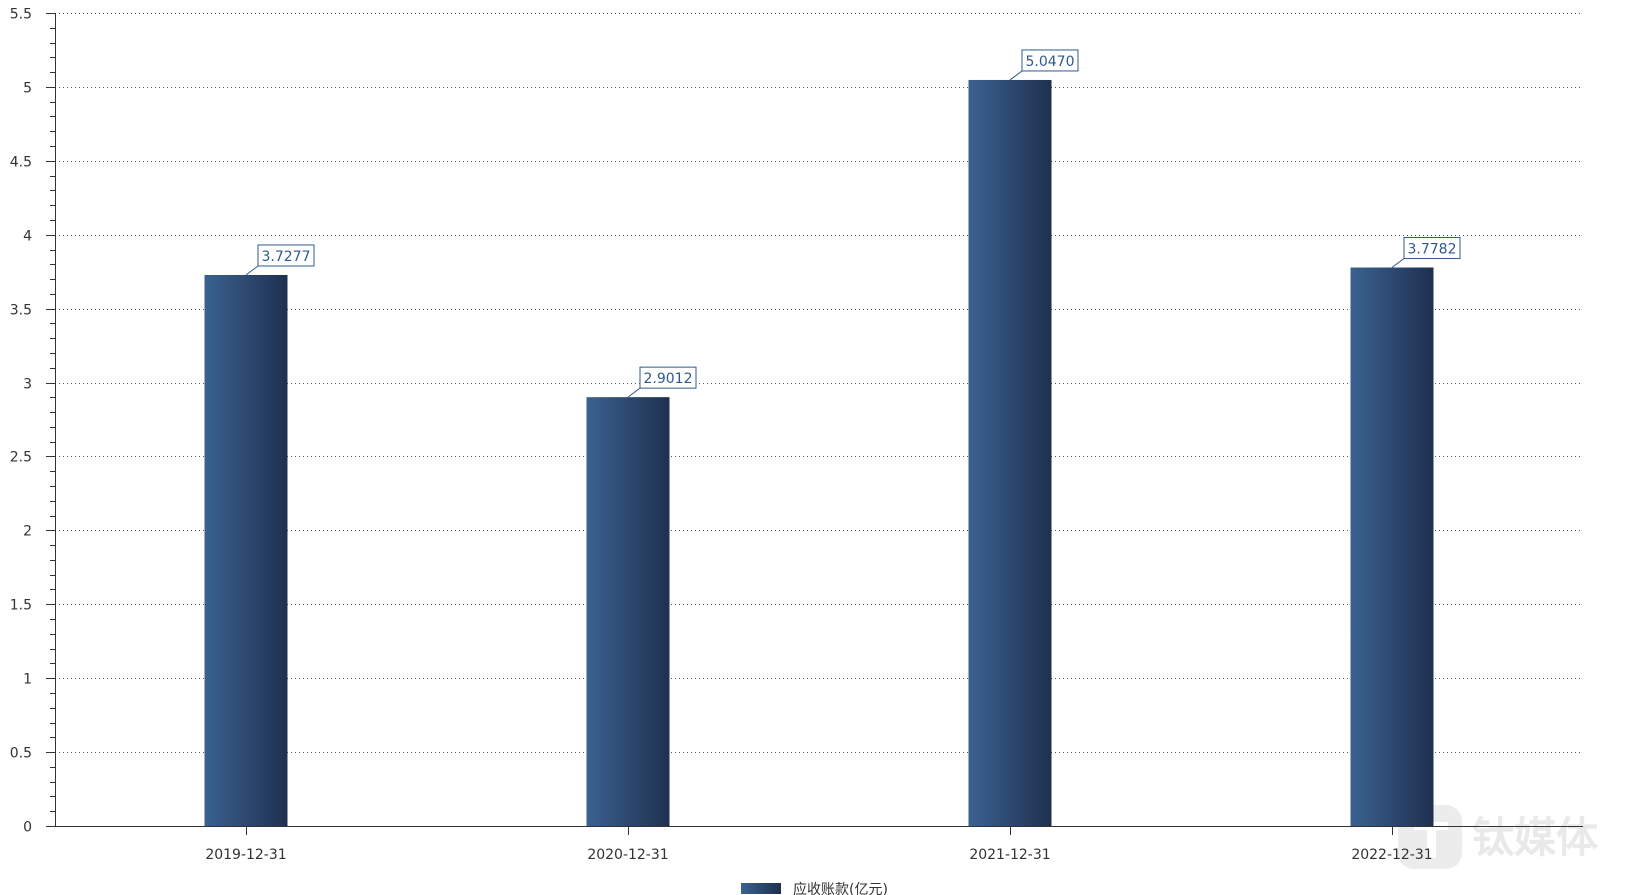 The height and width of the screenshot is (895, 1640). Describe the element at coordinates (21, 311) in the screenshot. I see `y-tick-label: 3.5` at that location.